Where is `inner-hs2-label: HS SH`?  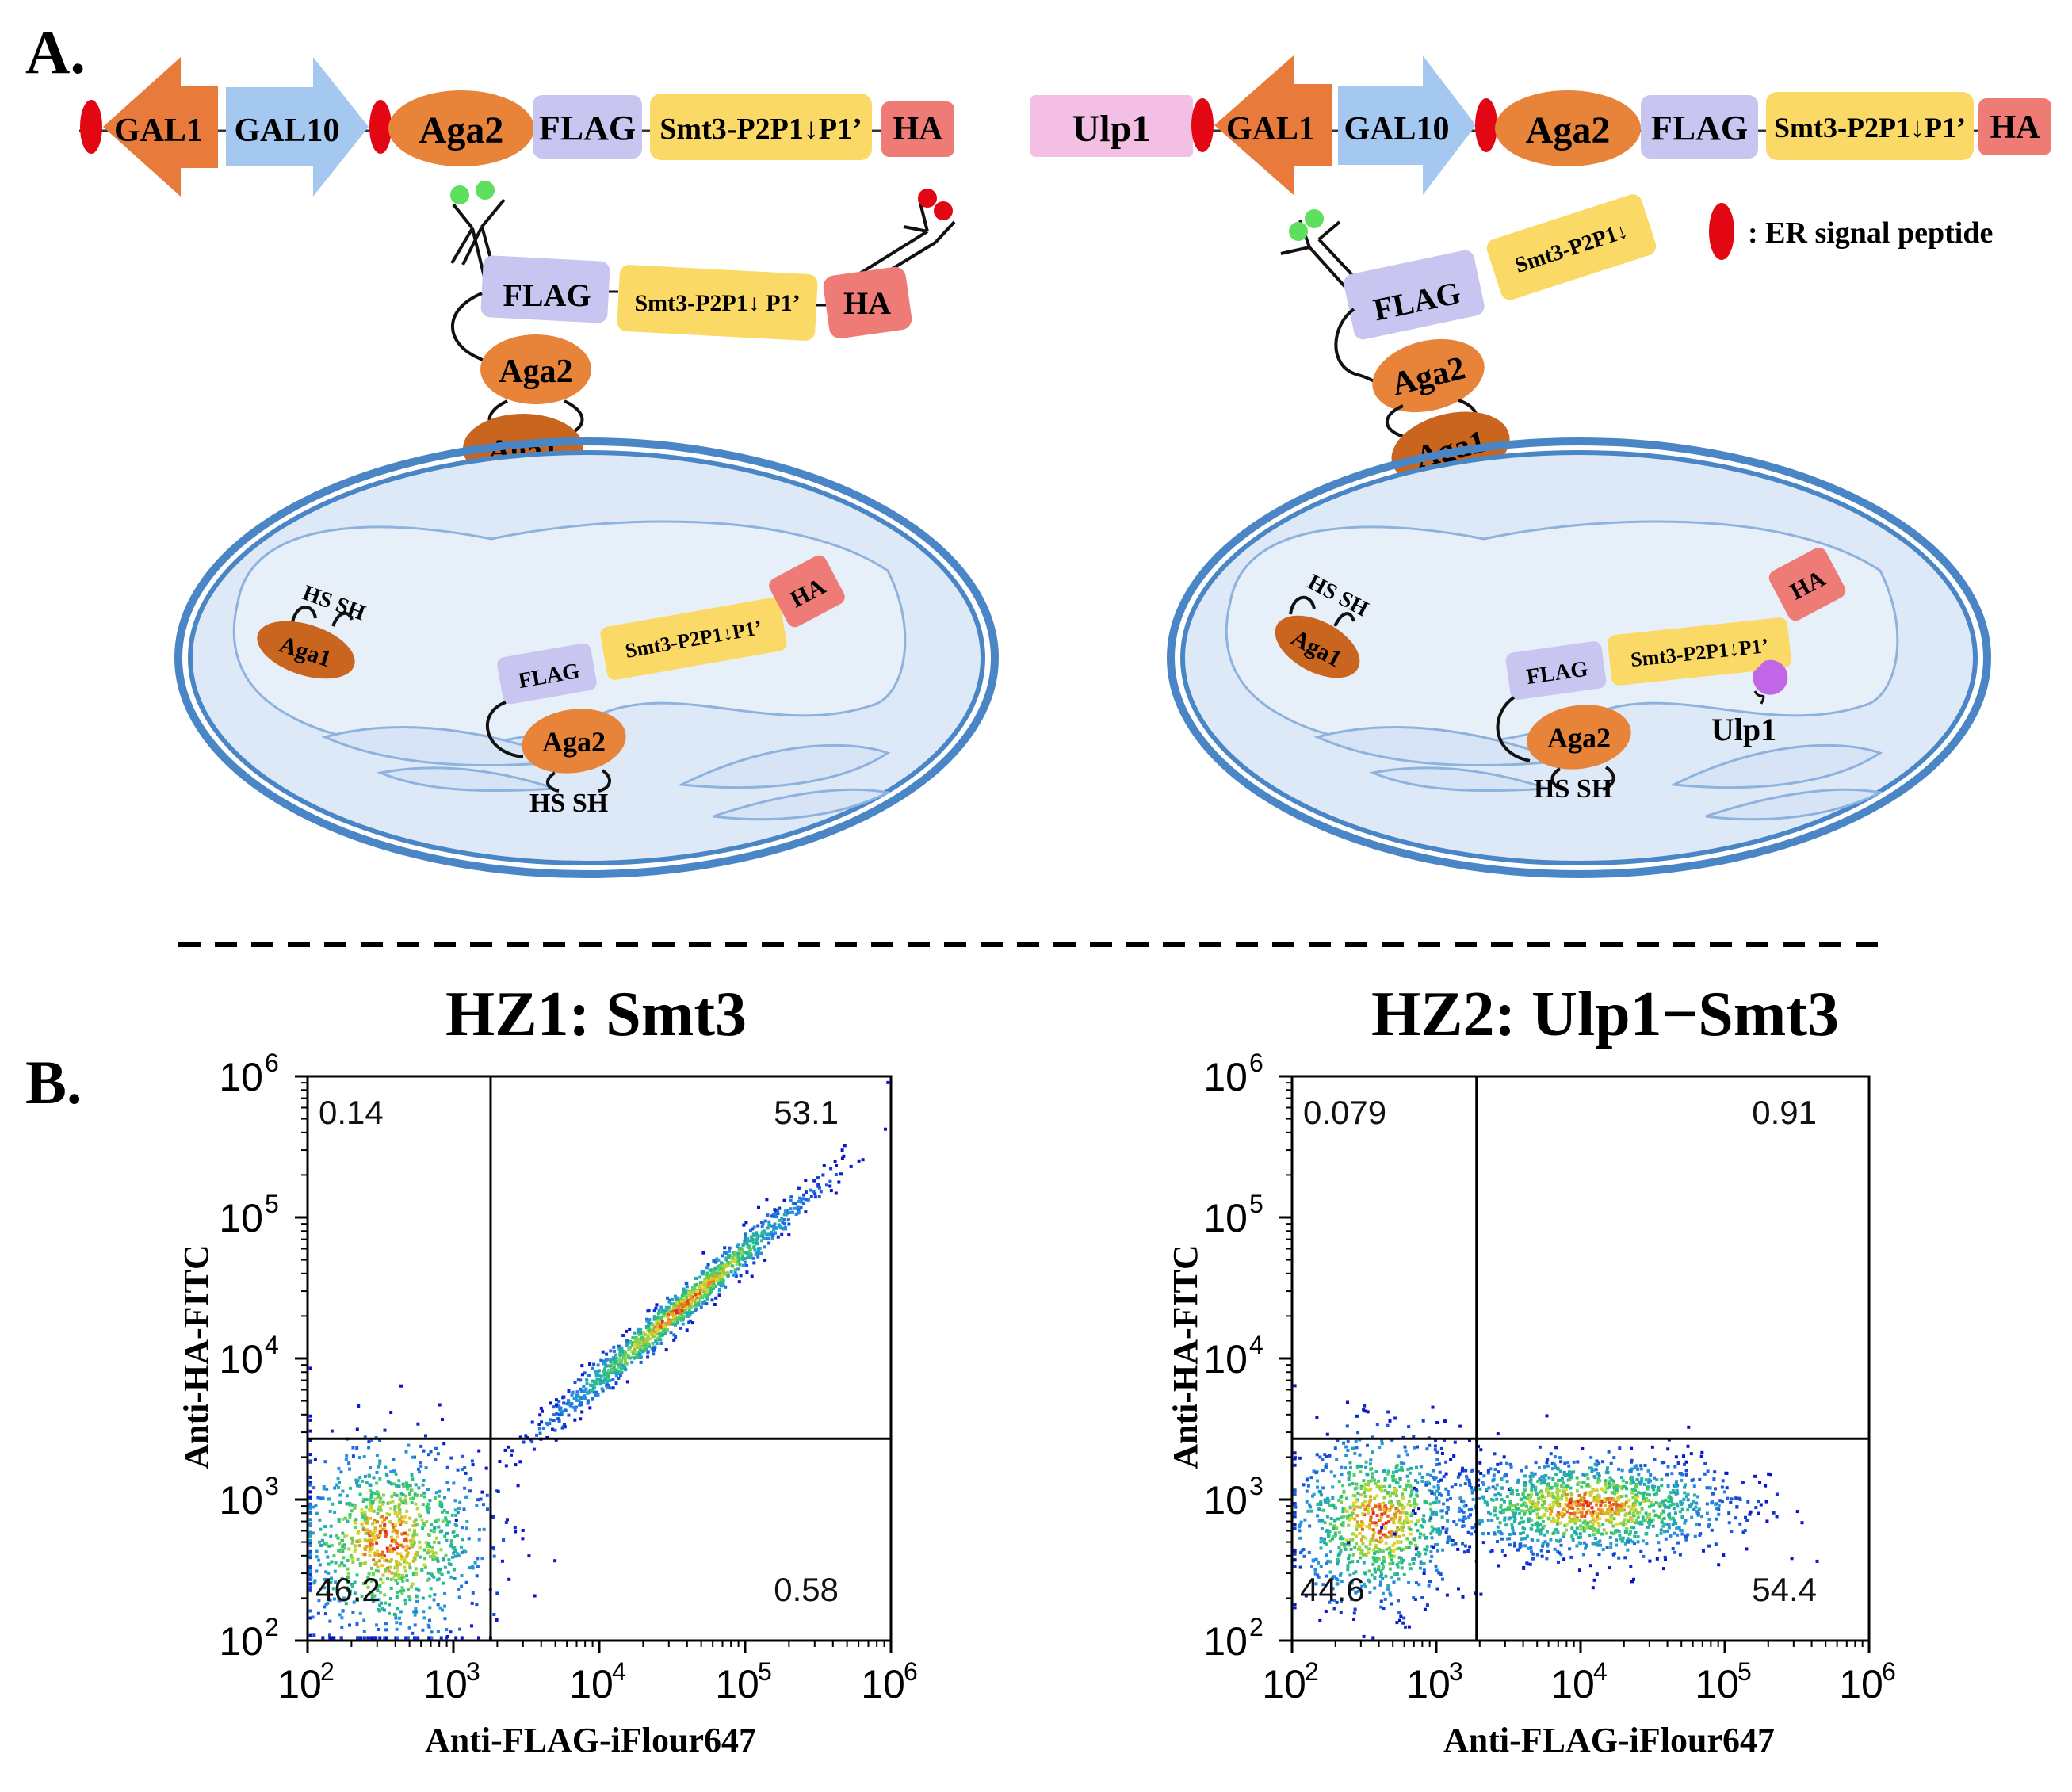
inner-hs2-label: HS SH is located at coordinates (1573, 789).